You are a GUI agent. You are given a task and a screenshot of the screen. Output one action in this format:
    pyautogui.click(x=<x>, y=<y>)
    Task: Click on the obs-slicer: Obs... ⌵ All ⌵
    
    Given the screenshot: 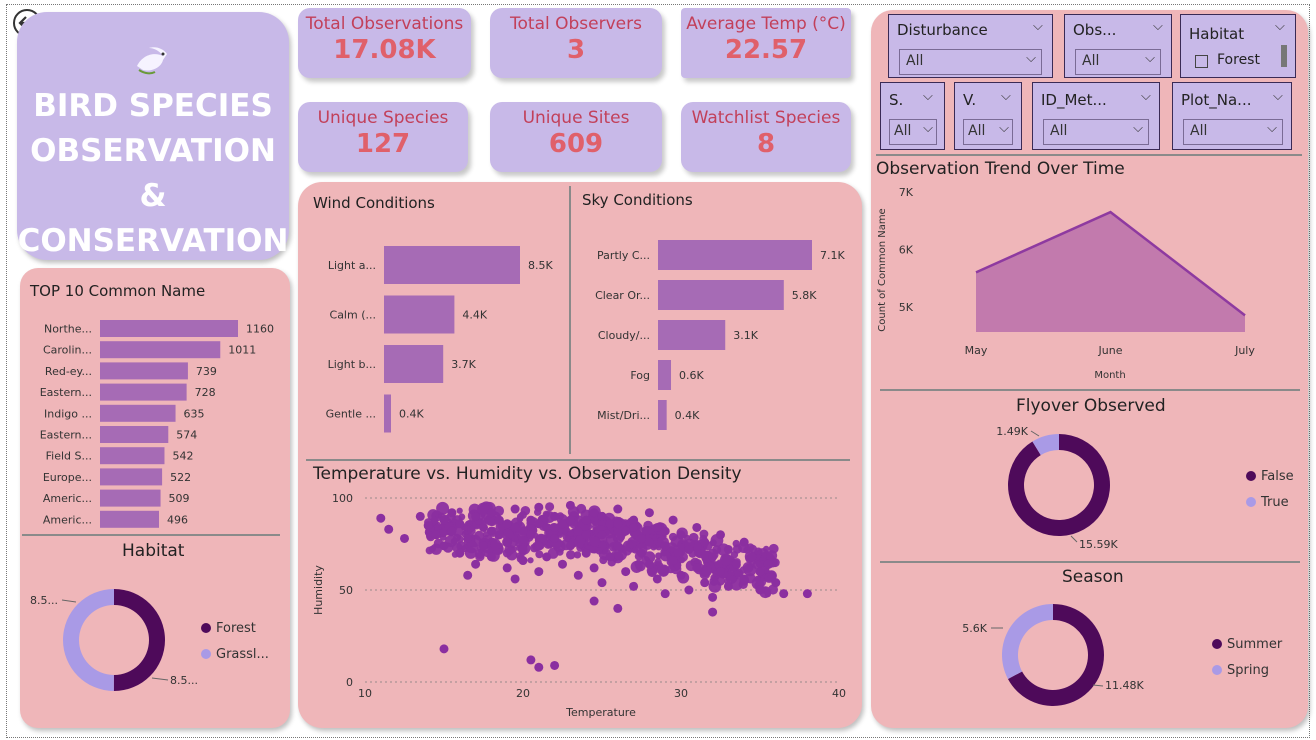 What is the action you would take?
    pyautogui.click(x=1118, y=46)
    